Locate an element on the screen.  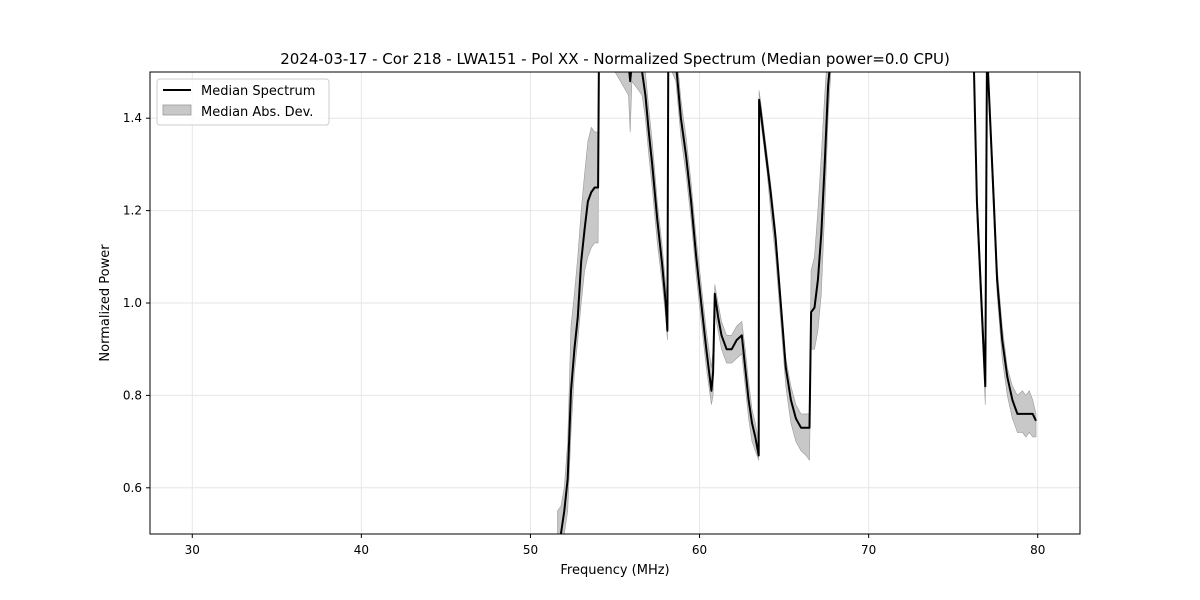
legend: Median Spectrum Median Abs. Dev. is located at coordinates (243, 102).